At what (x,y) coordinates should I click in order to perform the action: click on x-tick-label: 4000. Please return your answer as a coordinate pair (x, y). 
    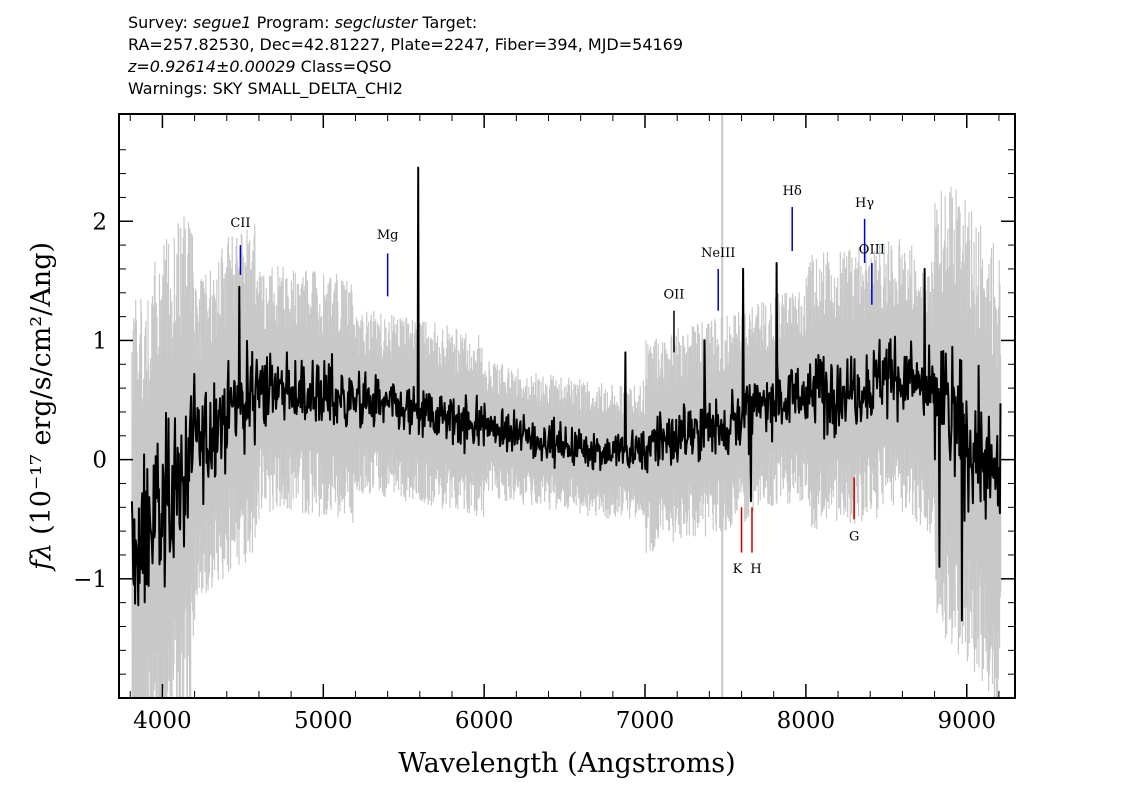
    Looking at the image, I should click on (162, 721).